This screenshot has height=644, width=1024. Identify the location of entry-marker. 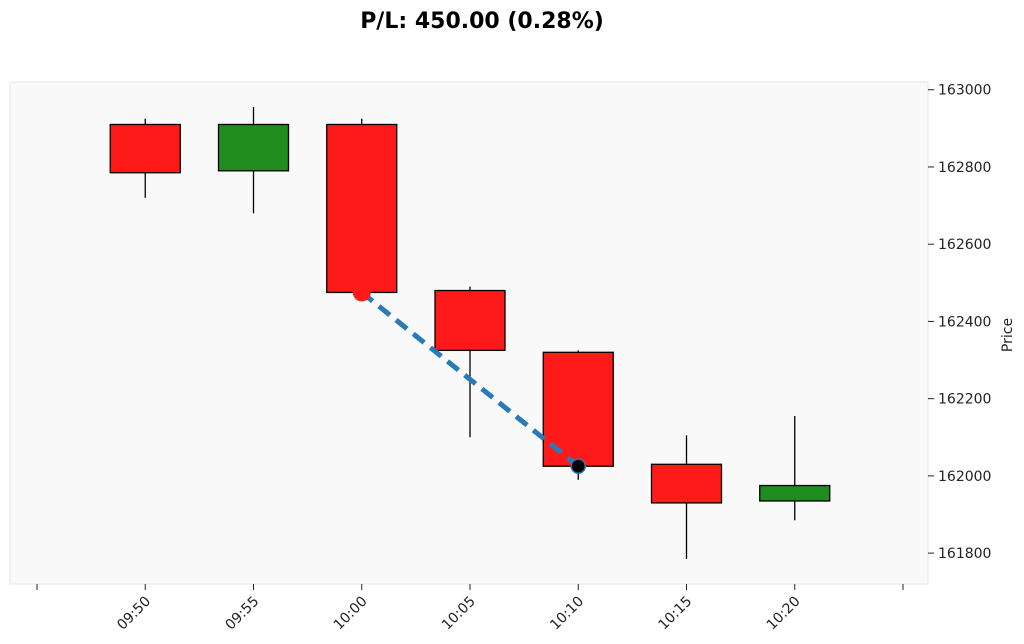
(361, 292).